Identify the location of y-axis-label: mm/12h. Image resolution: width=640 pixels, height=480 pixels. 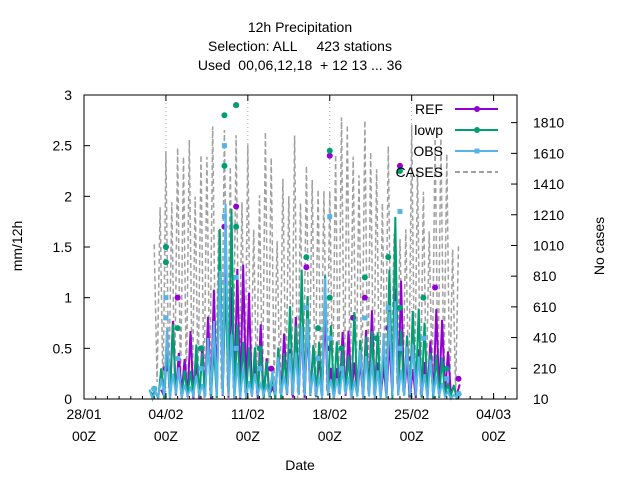
(17, 246).